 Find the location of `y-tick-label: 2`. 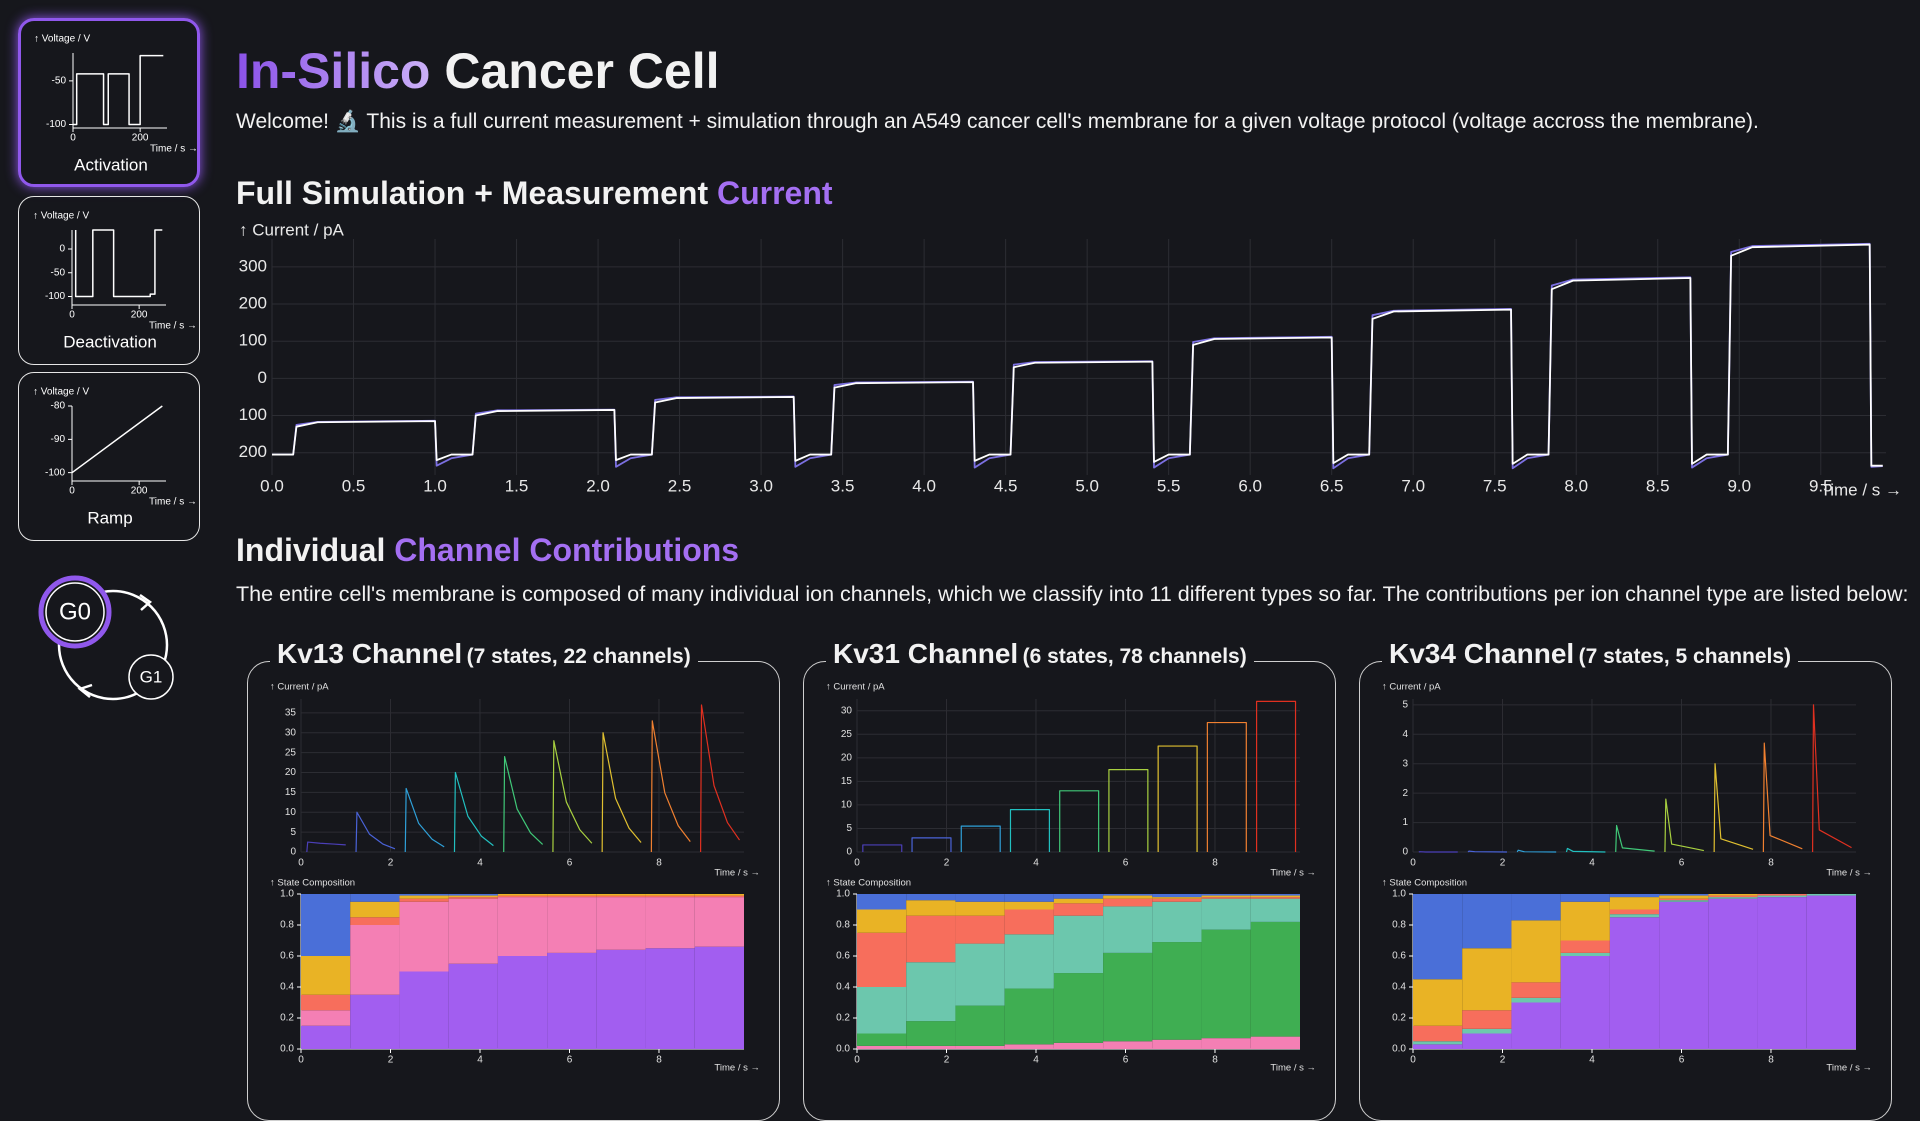

y-tick-label: 2 is located at coordinates (1405, 793).